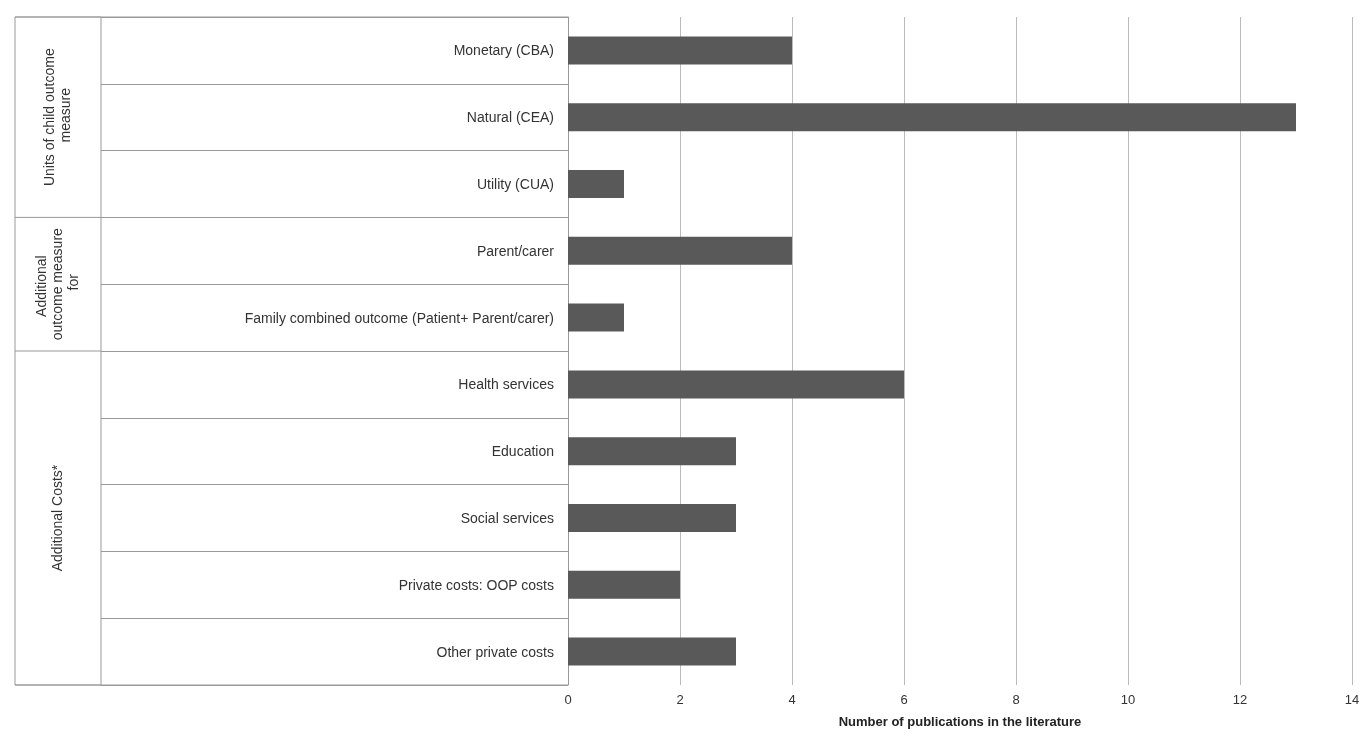 This screenshot has width=1365, height=746. What do you see at coordinates (568, 699) in the screenshot?
I see `x-tick-label: 0` at bounding box center [568, 699].